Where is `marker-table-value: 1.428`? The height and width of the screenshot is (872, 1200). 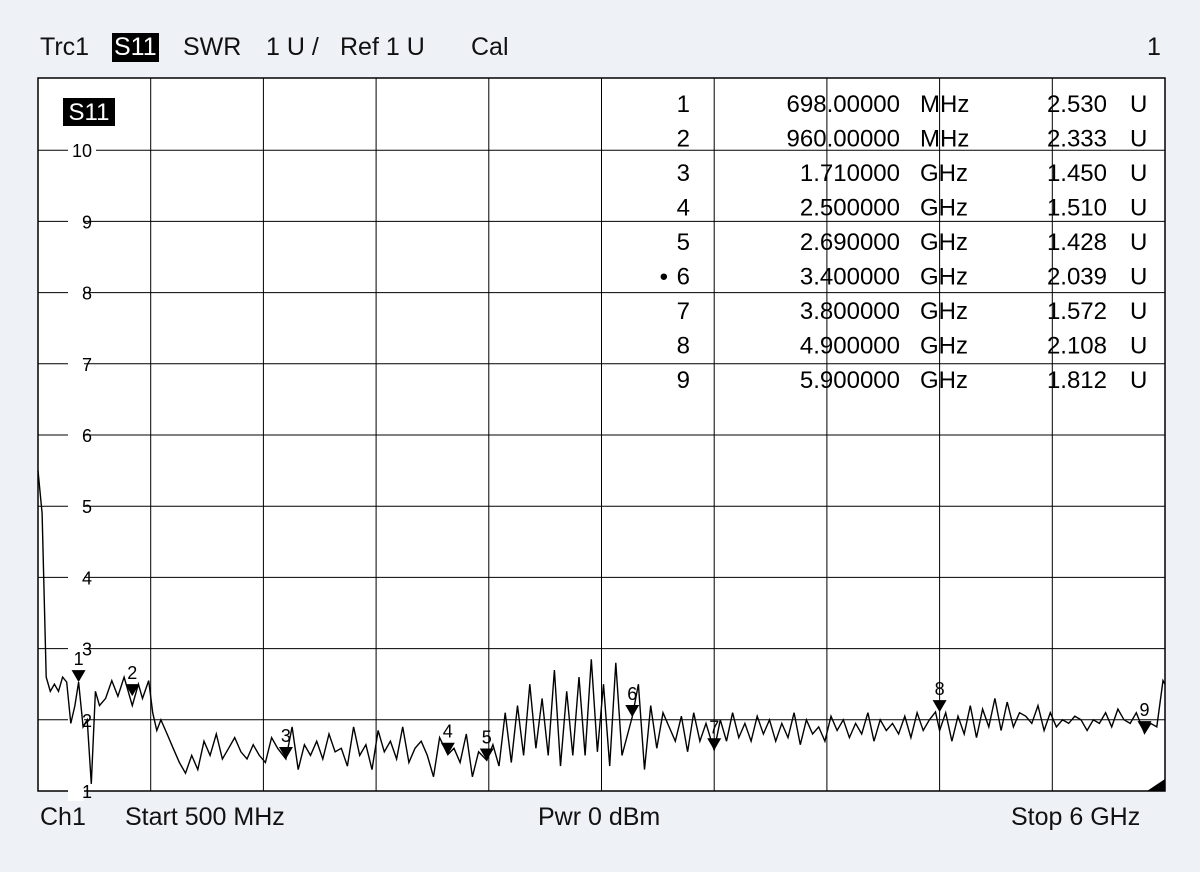 marker-table-value: 1.428 is located at coordinates (1077, 242).